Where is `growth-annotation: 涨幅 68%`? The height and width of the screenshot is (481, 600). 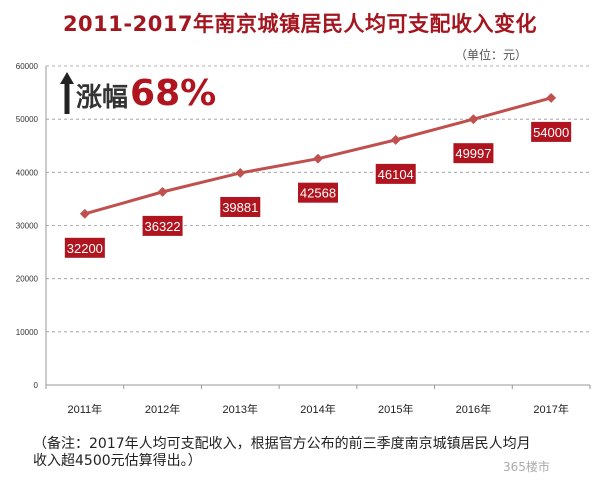 growth-annotation: 涨幅 68% is located at coordinates (138, 93).